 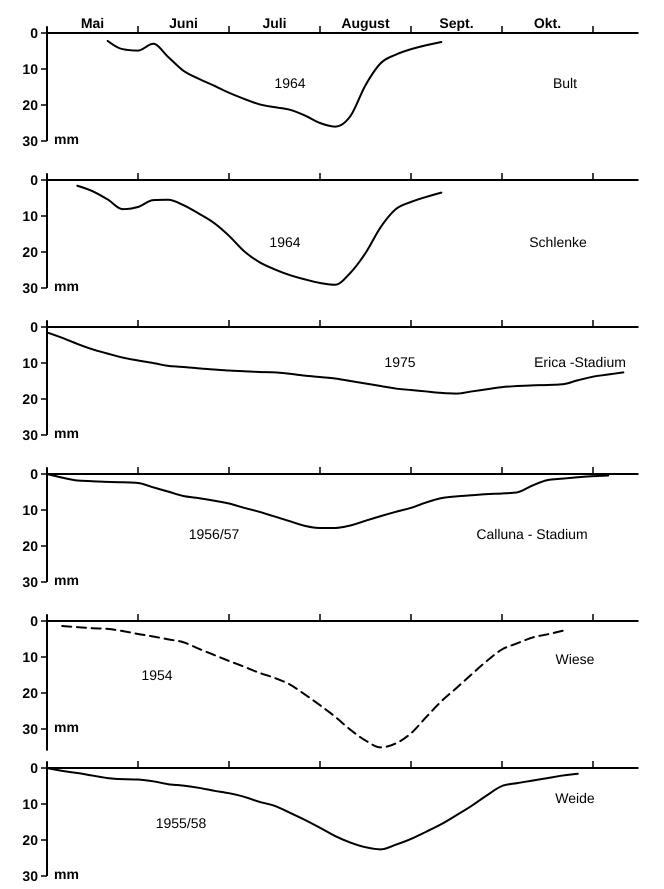 I want to click on annotation: Wiese, so click(x=575, y=659).